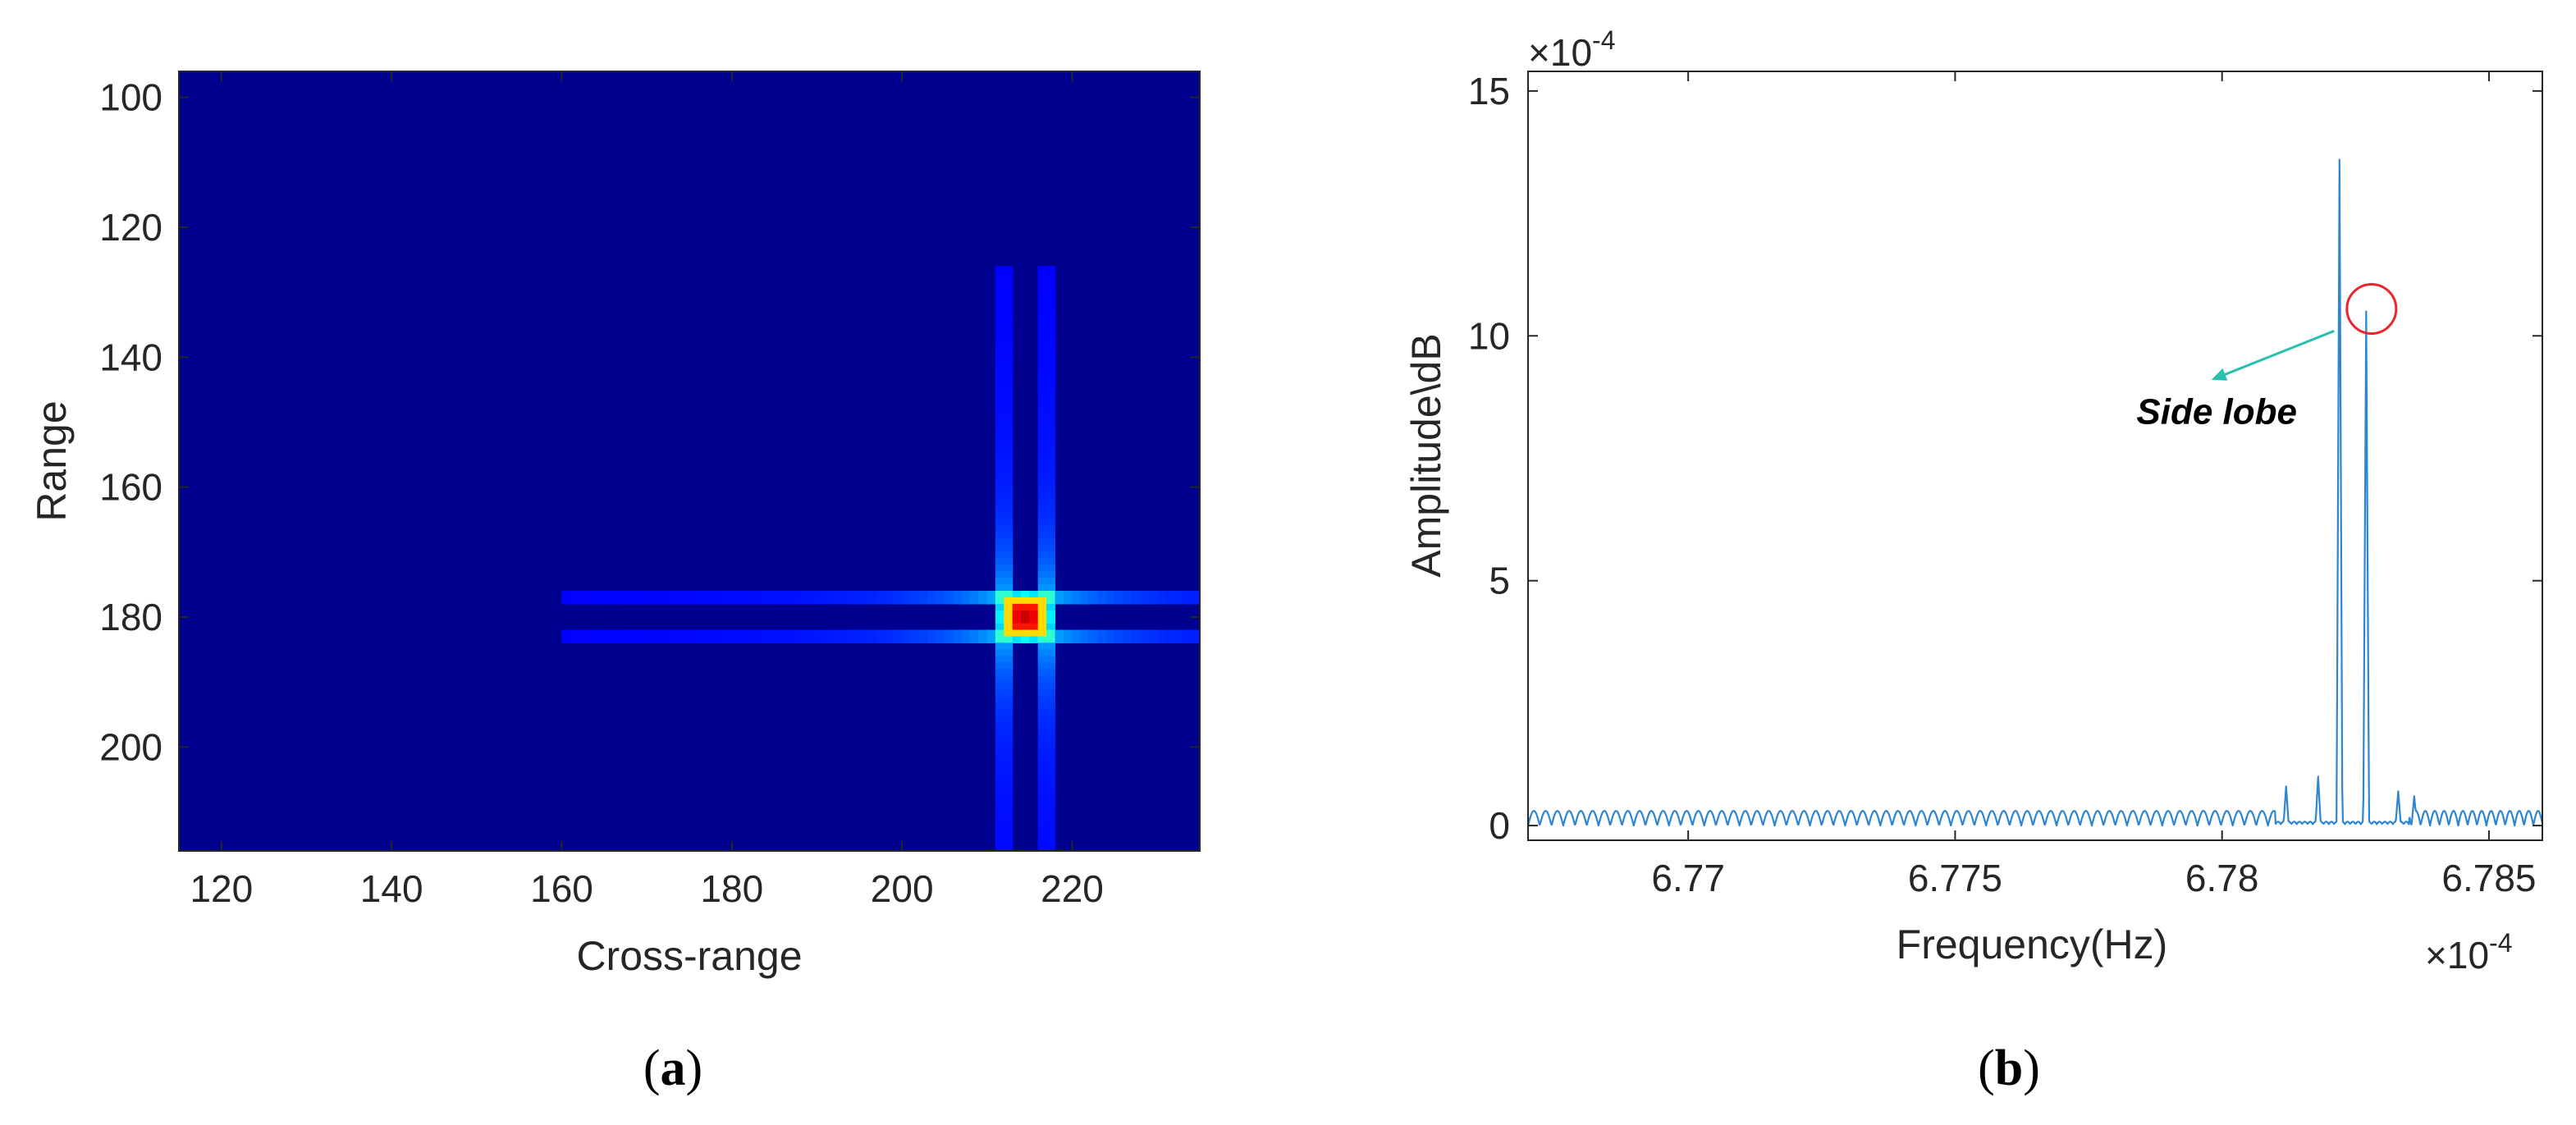 The image size is (2576, 1125). What do you see at coordinates (689, 956) in the screenshot?
I see `axes-a-xlabel: Cross-range` at bounding box center [689, 956].